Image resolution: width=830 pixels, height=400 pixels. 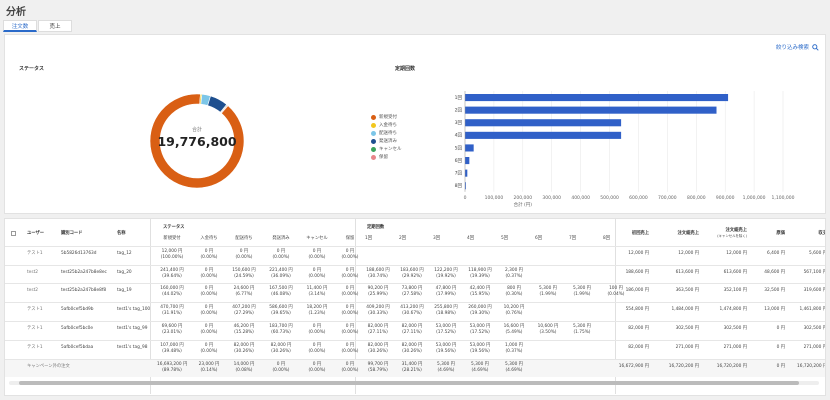 What do you see at coordinates (132, 328) in the screenshot?
I see `name-cell: test1's tag_99` at bounding box center [132, 328].